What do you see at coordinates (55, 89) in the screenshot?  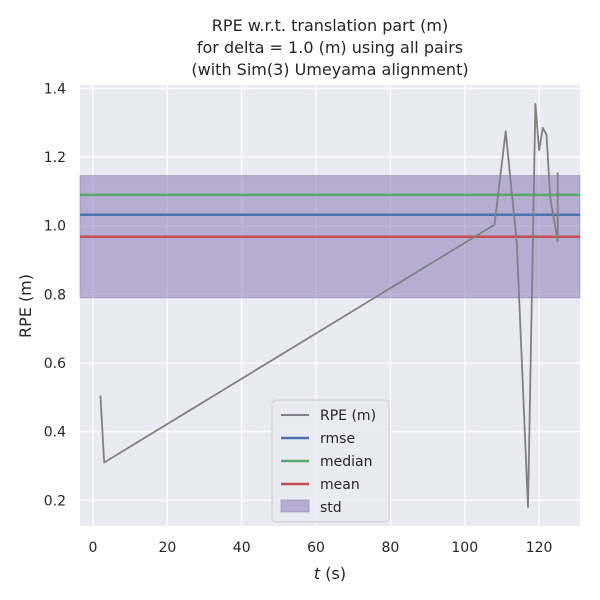 I see `y-tick-label: 1.4` at bounding box center [55, 89].